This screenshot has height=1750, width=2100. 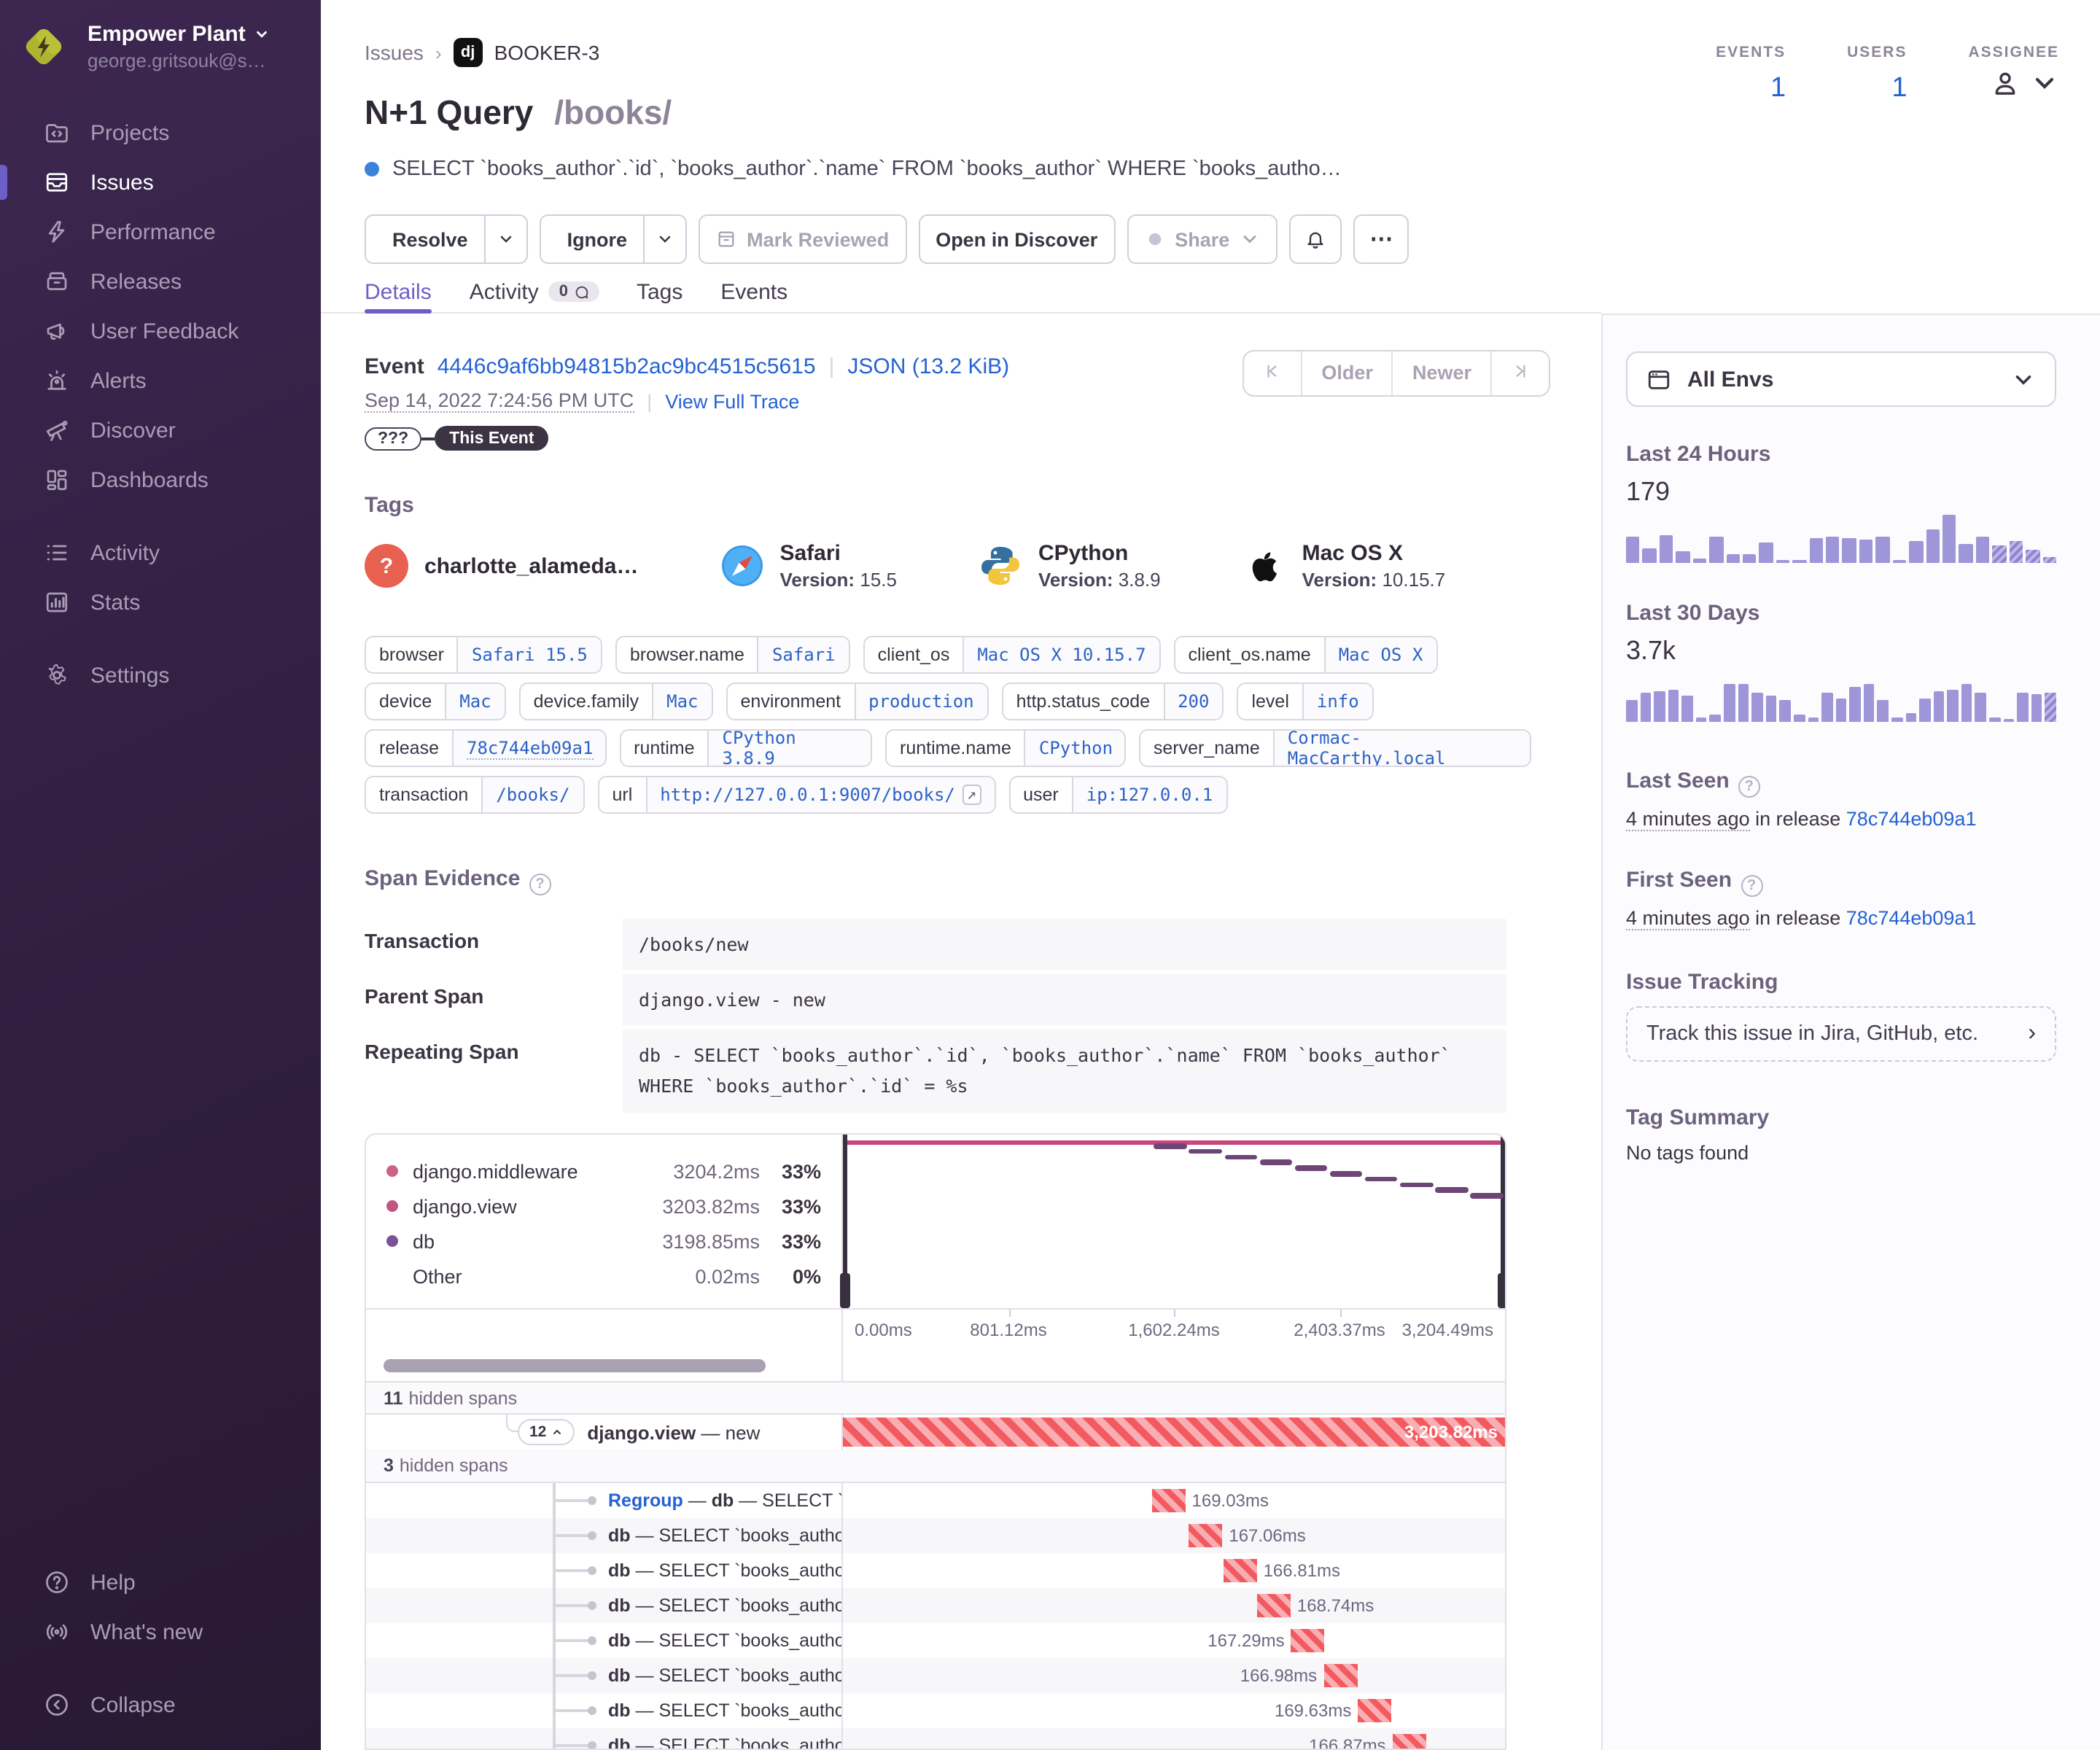 What do you see at coordinates (935, 1535) in the screenshot?
I see `span-row: db — SELECT `books_author` 167.06ms` at bounding box center [935, 1535].